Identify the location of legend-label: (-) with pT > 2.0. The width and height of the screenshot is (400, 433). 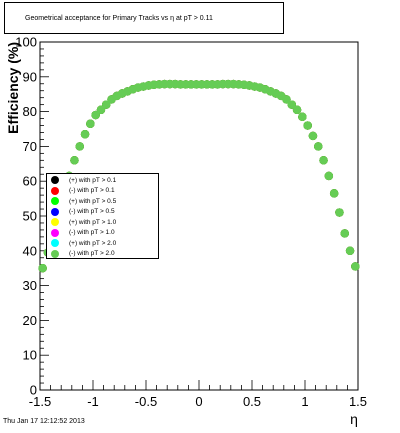
(92, 254).